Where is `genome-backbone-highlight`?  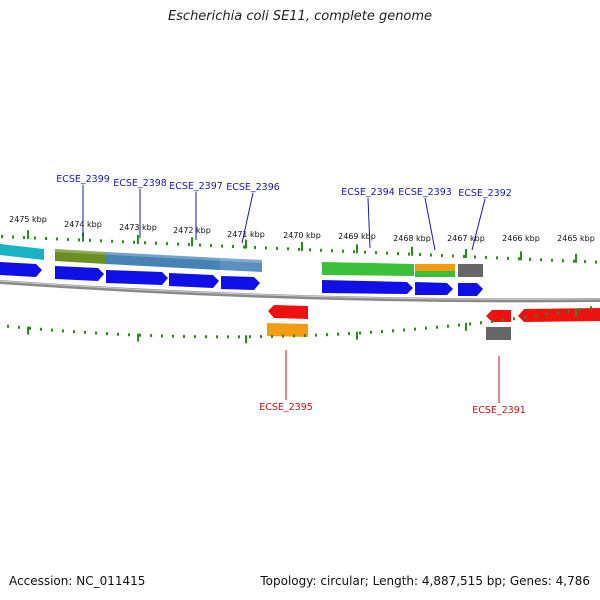 genome-backbone-highlight is located at coordinates (300, 290).